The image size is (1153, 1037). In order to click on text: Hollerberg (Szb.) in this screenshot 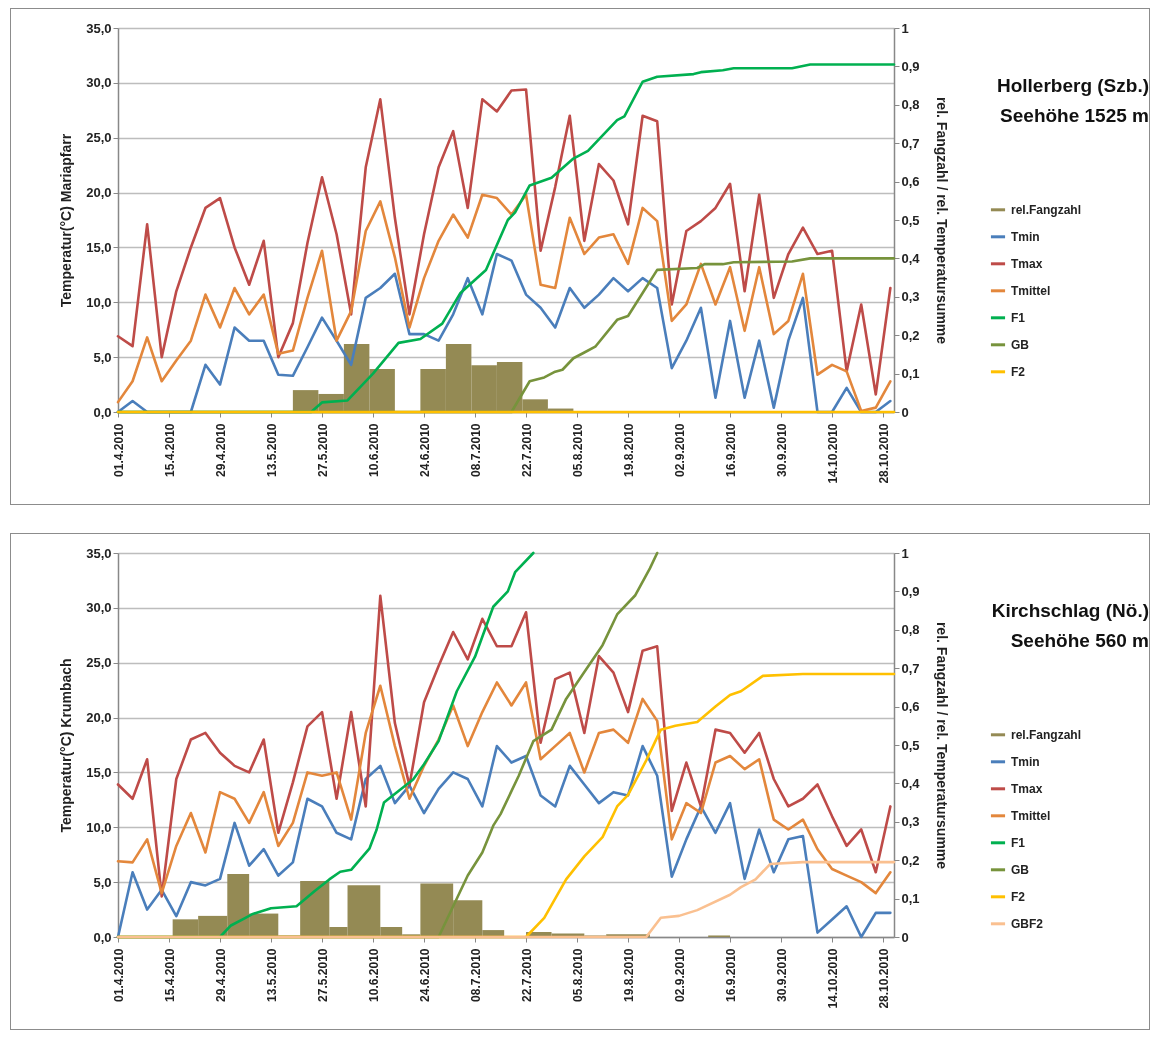, I will do `click(1072, 85)`.